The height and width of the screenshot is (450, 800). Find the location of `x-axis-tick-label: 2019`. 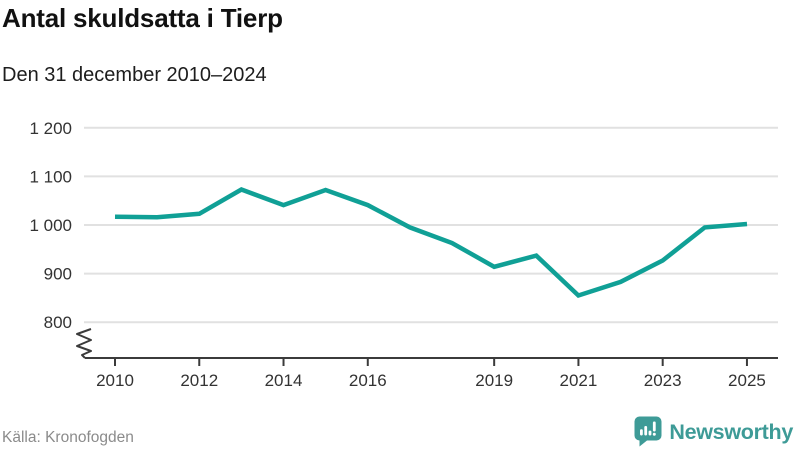

x-axis-tick-label: 2019 is located at coordinates (494, 380).